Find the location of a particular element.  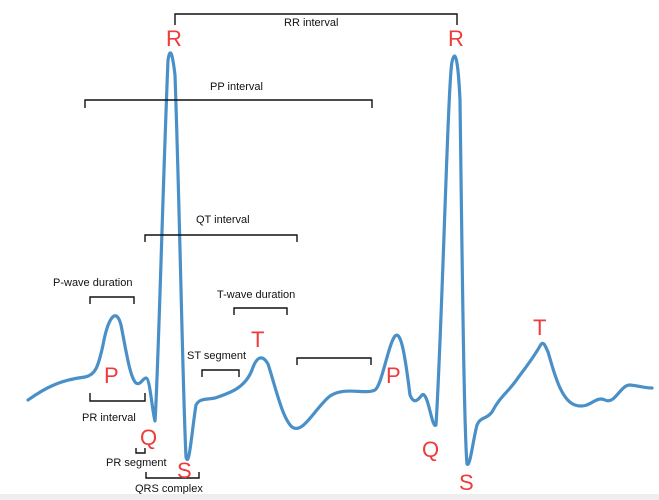

s-wave-label-2: S is located at coordinates (466, 482).